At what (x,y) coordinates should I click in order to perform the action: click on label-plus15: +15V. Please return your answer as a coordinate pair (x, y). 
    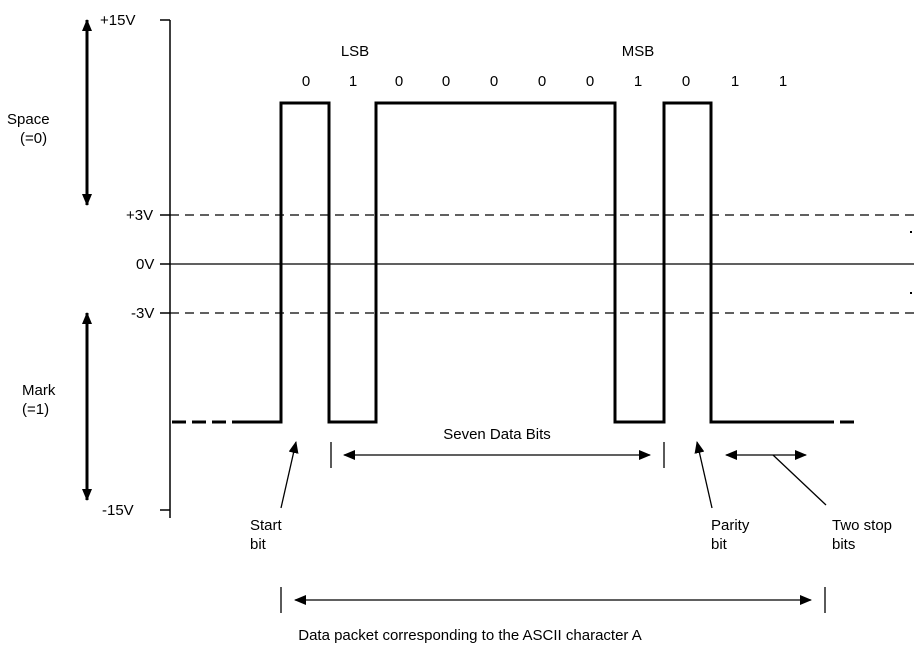
    Looking at the image, I should click on (117, 20).